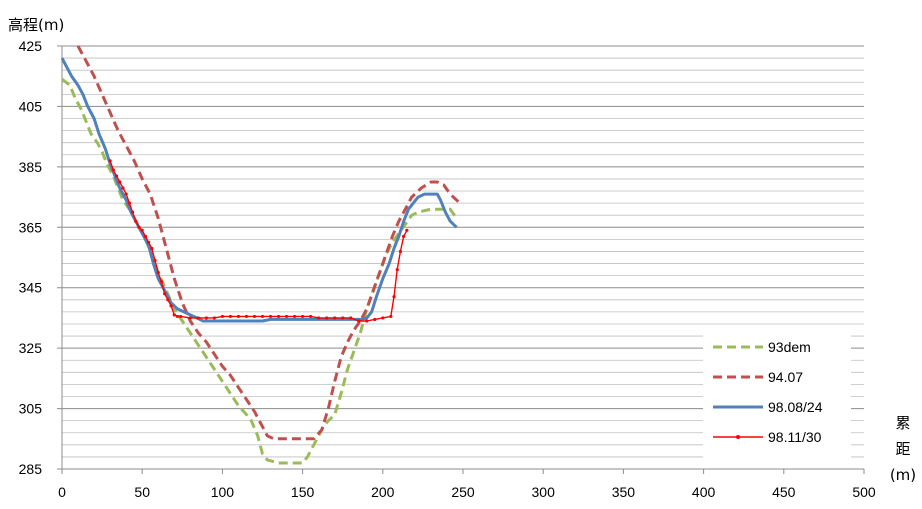  I want to click on x-tick-label: 200, so click(383, 492).